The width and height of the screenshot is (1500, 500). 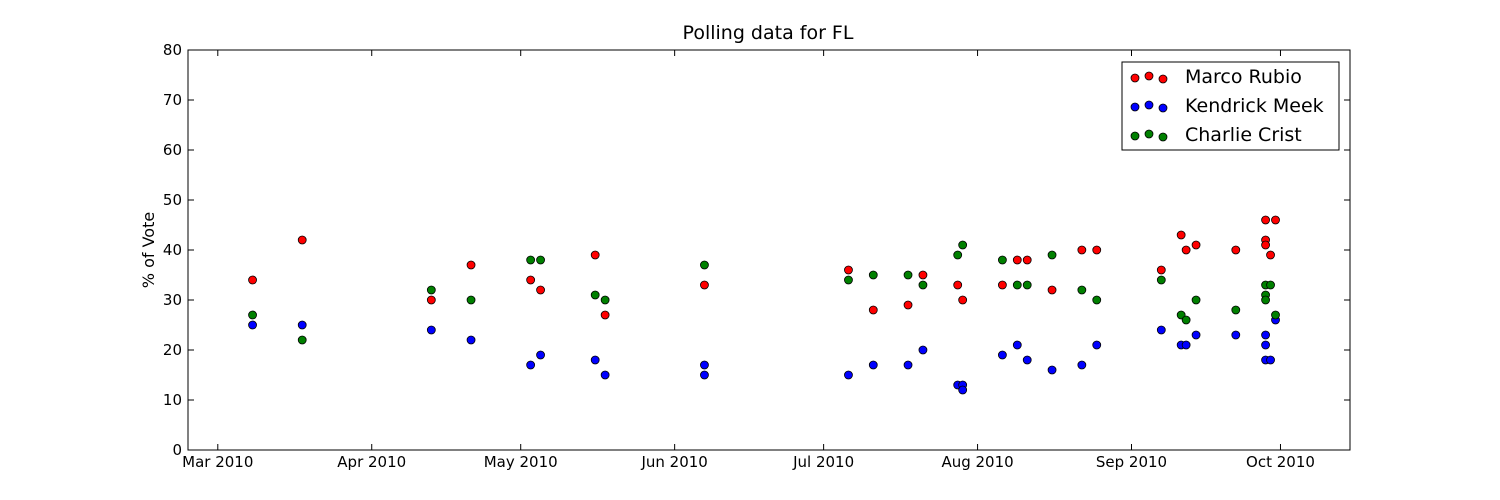 I want to click on legend-entry: Marco Rubio, so click(x=1216, y=77).